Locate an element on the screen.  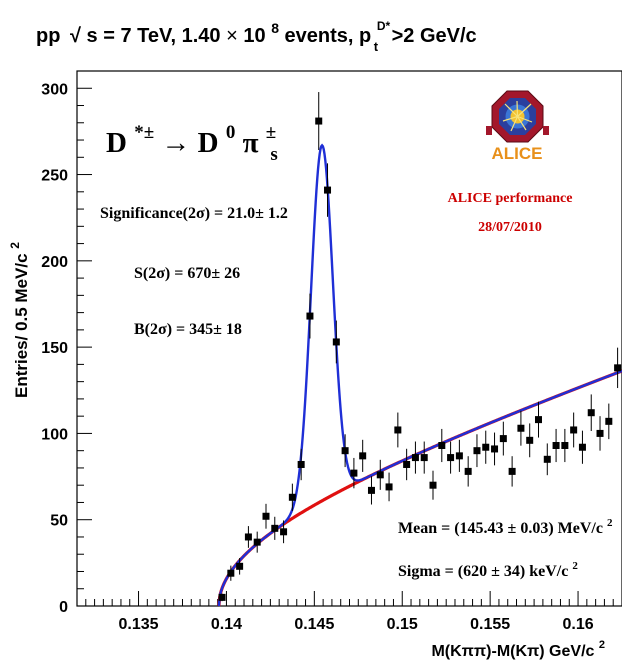
significance-text: Significance(2σ) = 21.0± 1.2 is located at coordinates (194, 213).